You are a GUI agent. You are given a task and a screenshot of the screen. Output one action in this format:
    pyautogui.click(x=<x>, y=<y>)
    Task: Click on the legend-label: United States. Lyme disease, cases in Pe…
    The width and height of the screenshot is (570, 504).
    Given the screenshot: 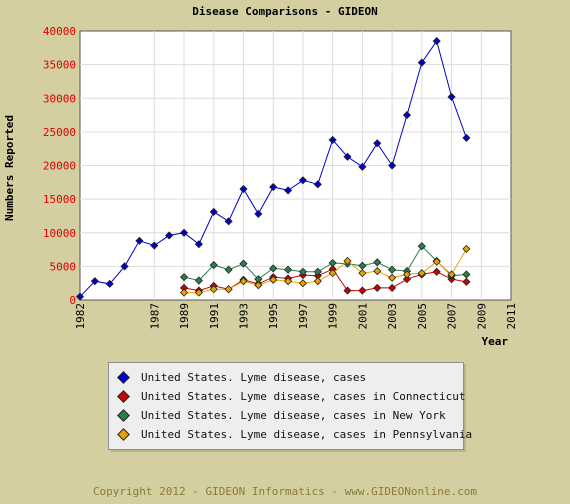 What is the action you would take?
    pyautogui.click(x=307, y=434)
    